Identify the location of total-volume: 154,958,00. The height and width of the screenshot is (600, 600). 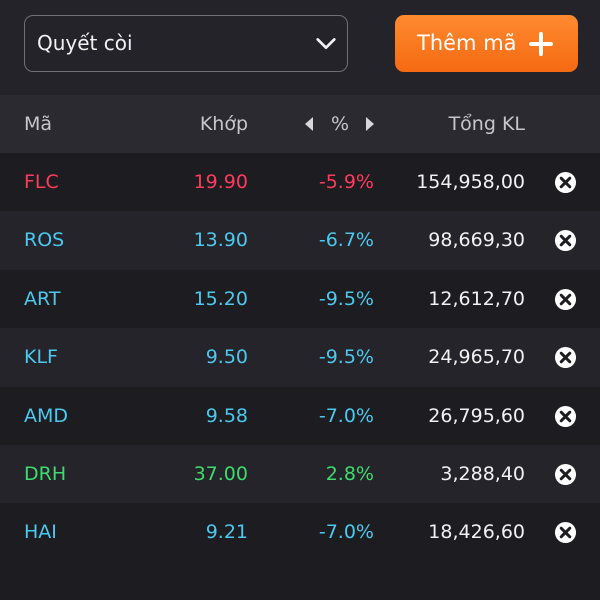
(470, 182).